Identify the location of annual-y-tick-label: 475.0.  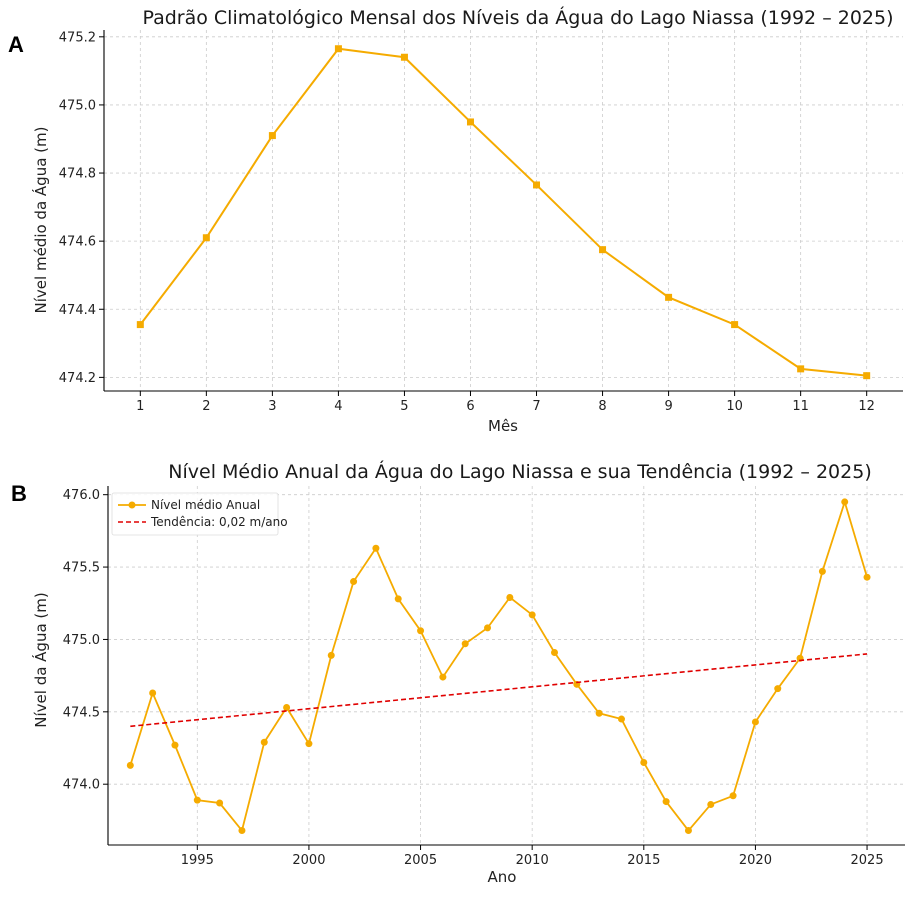
(81, 640).